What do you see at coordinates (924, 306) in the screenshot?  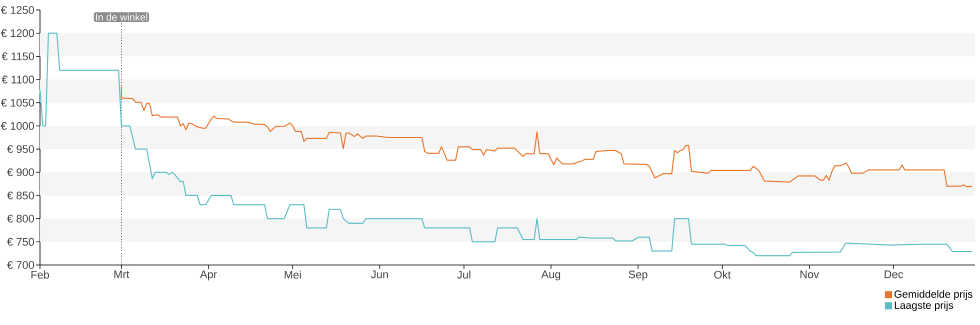 I see `legend-label: Laagste prijs` at bounding box center [924, 306].